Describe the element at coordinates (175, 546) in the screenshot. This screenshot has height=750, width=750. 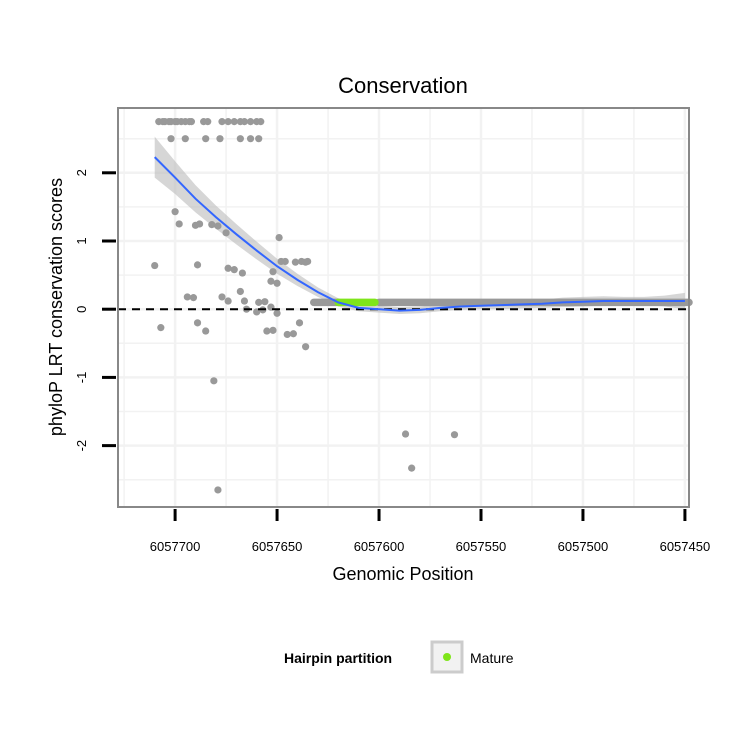
I see `x-tick-label: 6057700` at that location.